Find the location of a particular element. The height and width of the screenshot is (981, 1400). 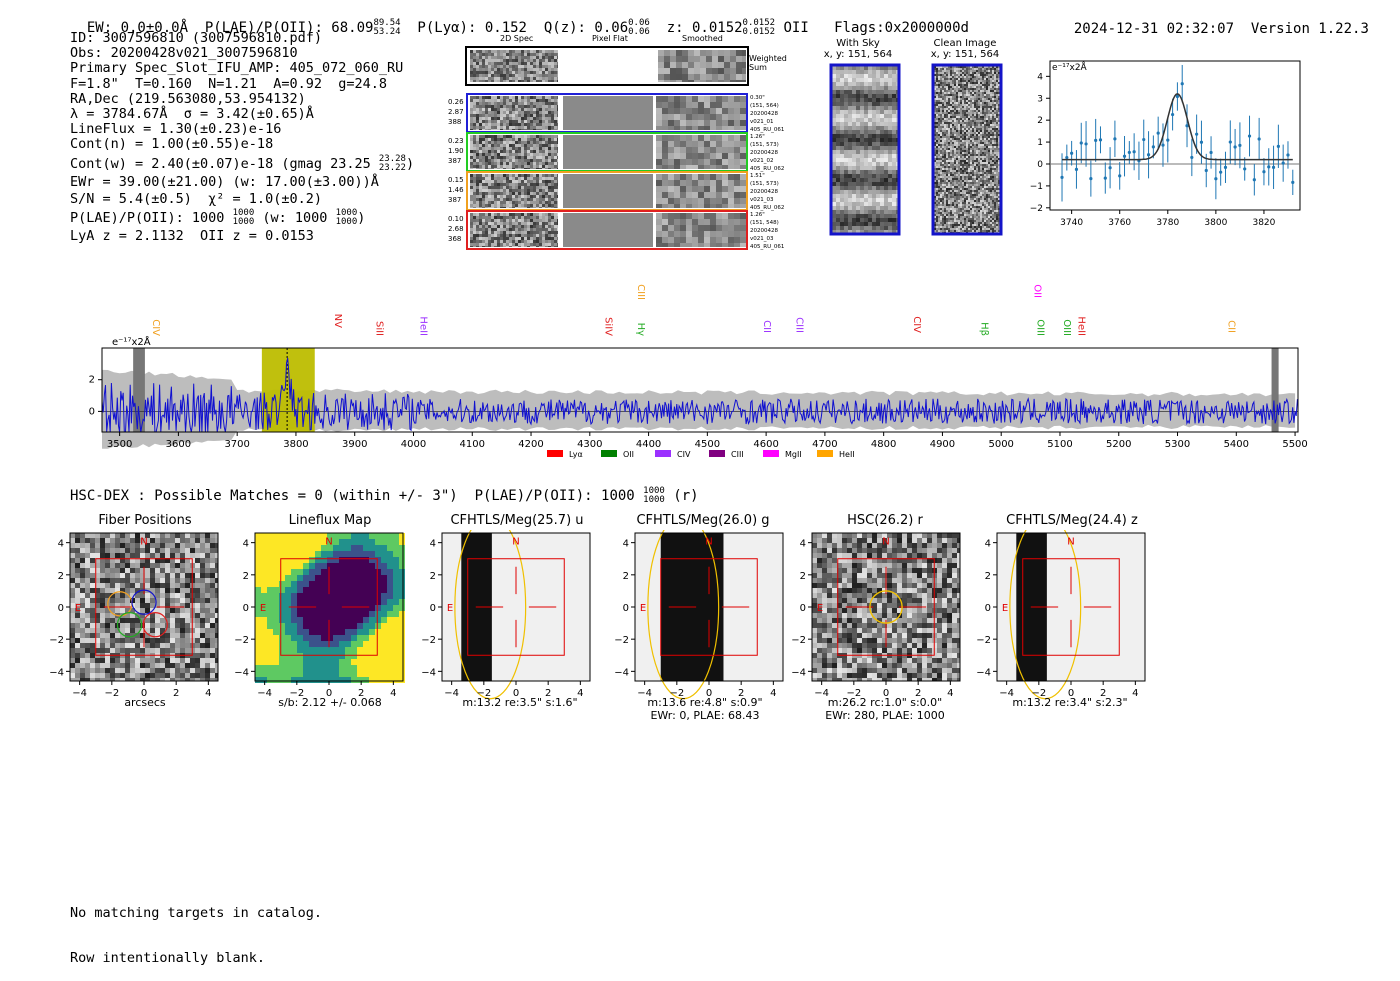

x-tick-label: 5300 is located at coordinates (1177, 444).